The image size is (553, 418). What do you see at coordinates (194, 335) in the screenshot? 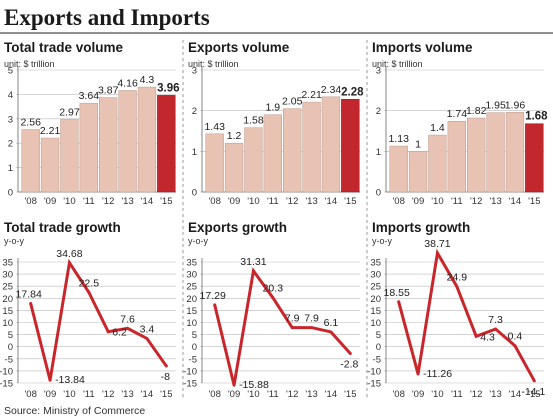
I see `y-tick-label: 5` at bounding box center [194, 335].